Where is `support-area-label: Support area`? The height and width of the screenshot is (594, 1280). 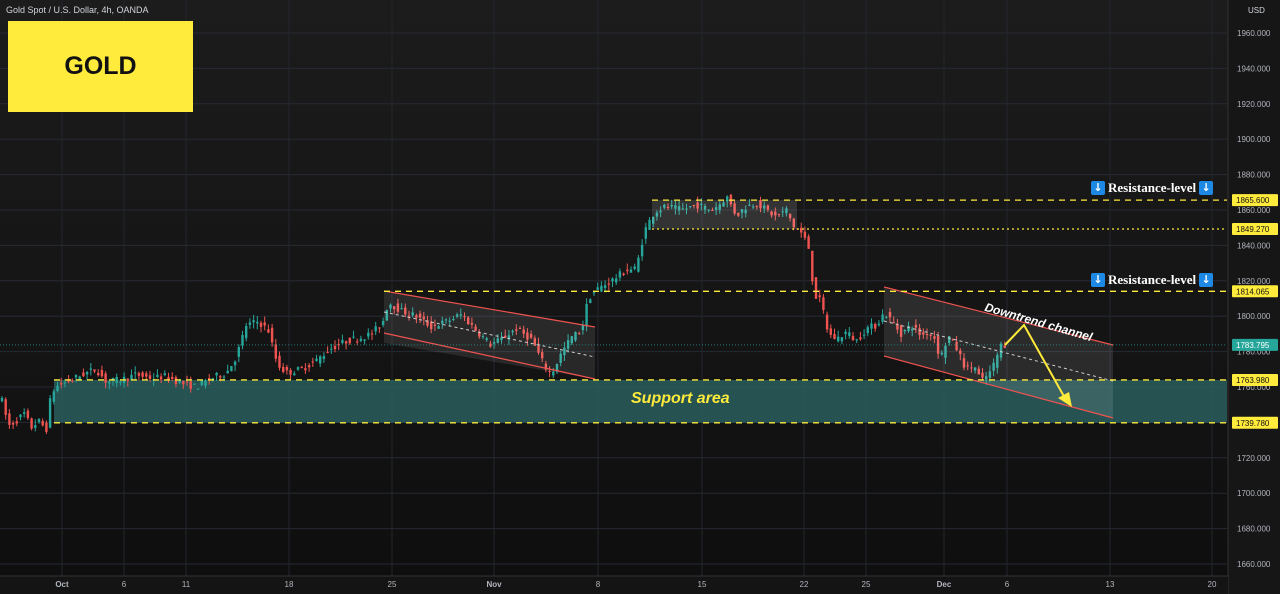 support-area-label: Support area is located at coordinates (680, 398).